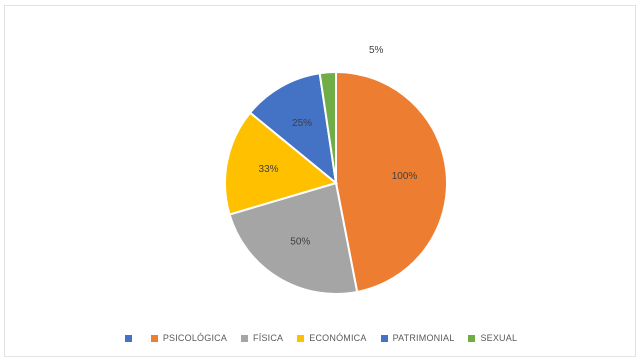 This screenshot has width=642, height=362. I want to click on data-label-patrimonial: 25%, so click(302, 123).